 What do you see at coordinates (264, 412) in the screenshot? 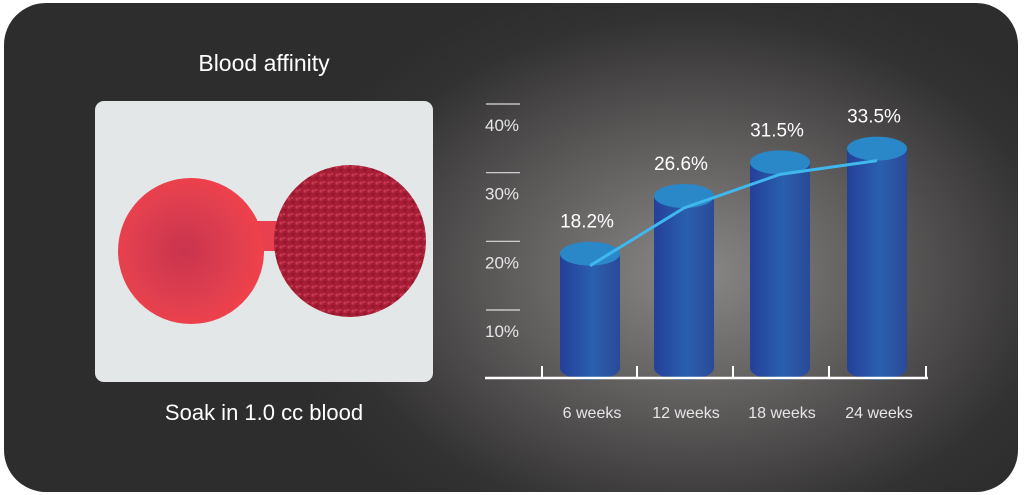
I see `photo-caption: Soak in 1.0 cc blood` at bounding box center [264, 412].